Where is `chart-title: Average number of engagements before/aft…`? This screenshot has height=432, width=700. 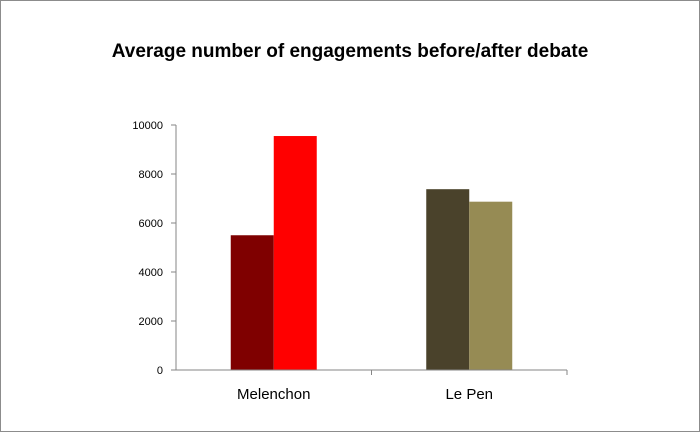
chart-title: Average number of engagements before/aft… is located at coordinates (350, 51).